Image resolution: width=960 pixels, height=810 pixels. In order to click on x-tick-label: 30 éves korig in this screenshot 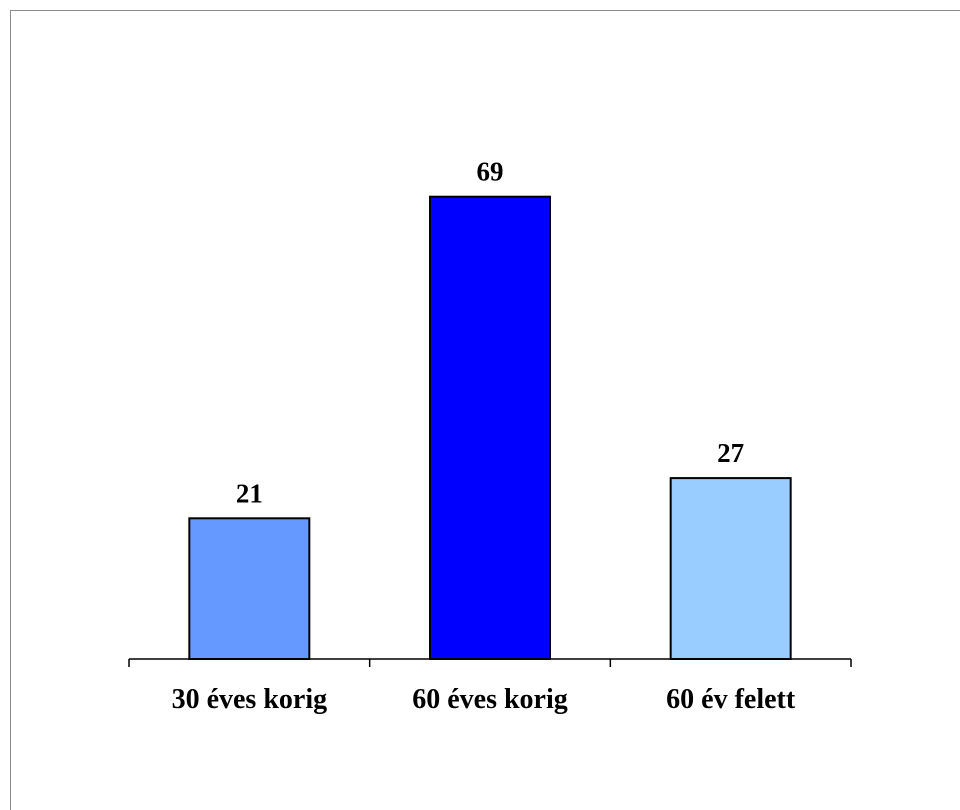, I will do `click(250, 699)`.